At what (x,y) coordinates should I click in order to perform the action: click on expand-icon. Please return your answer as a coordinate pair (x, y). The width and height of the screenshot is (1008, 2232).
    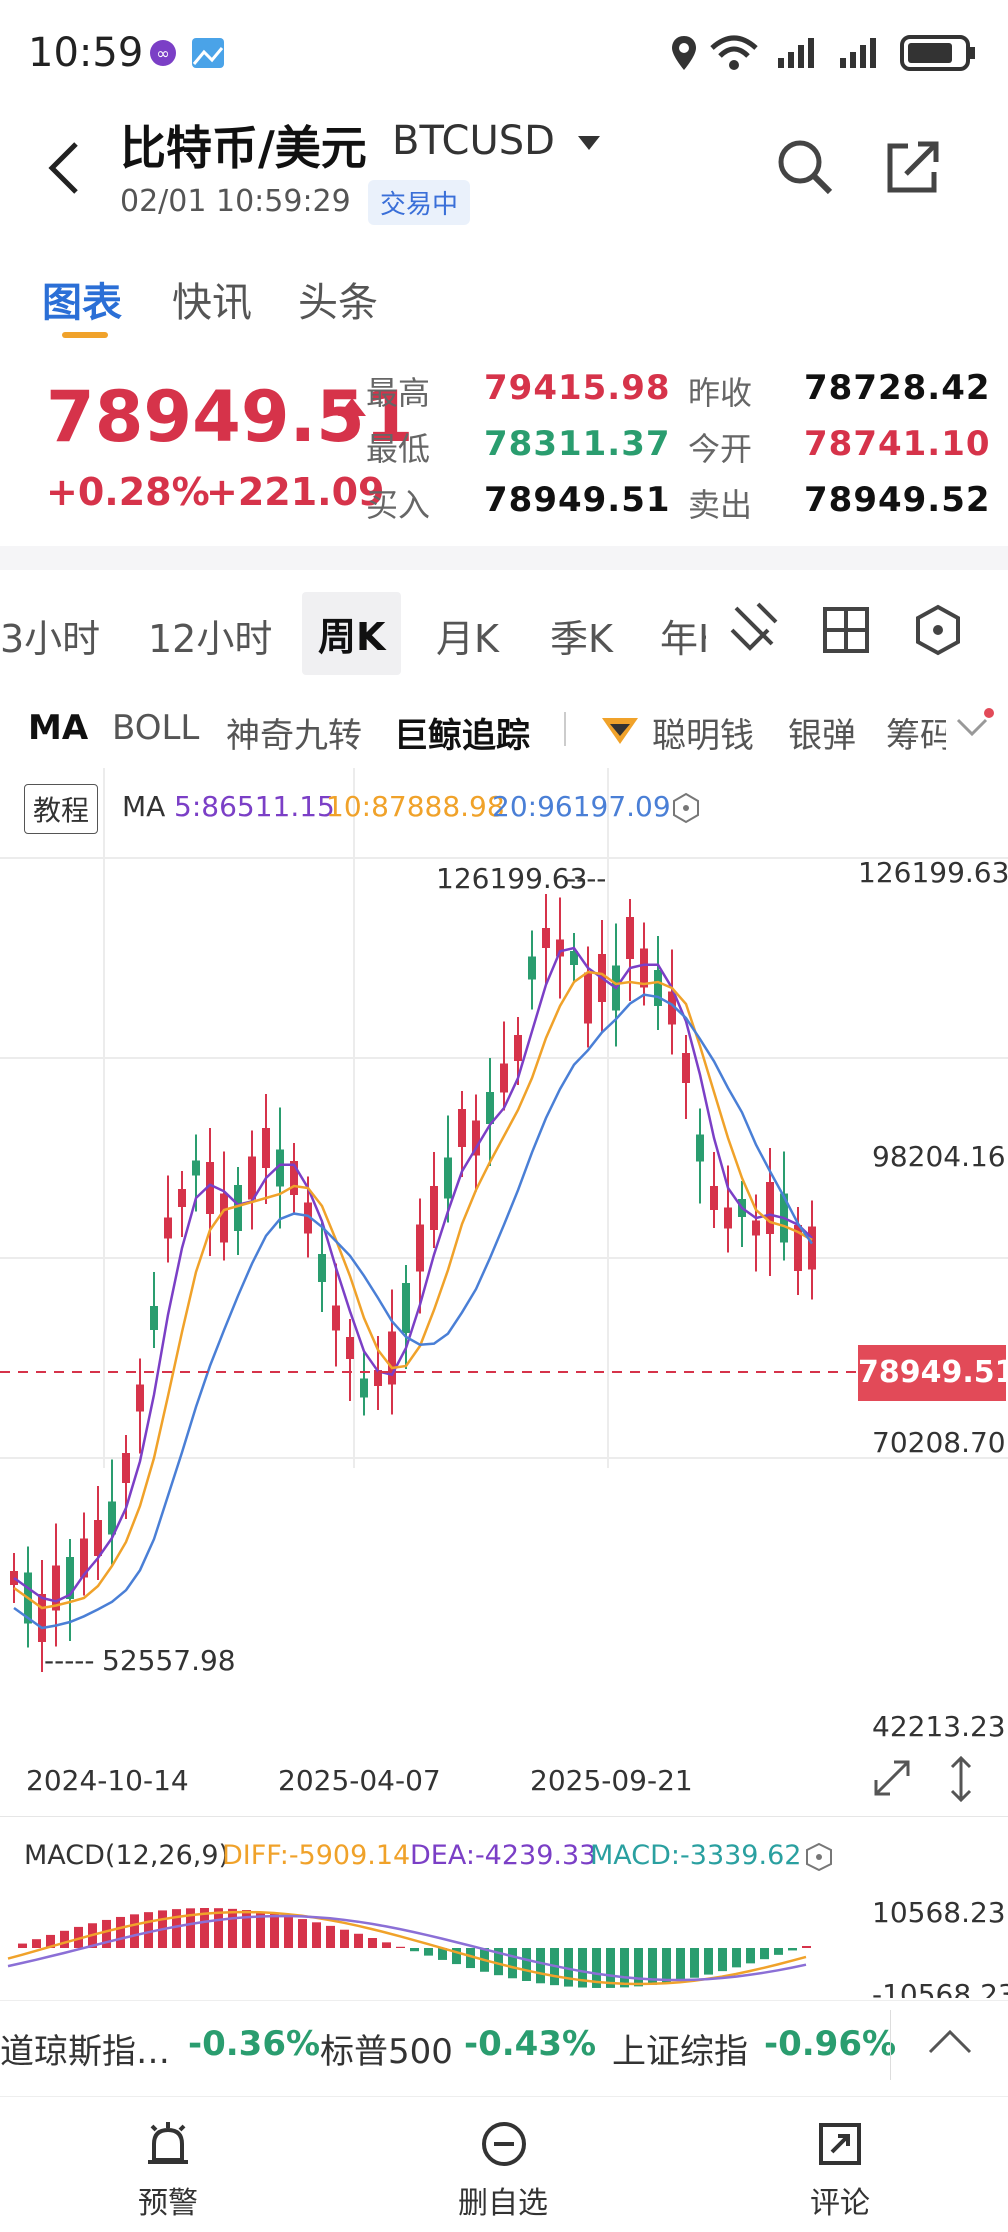
    Looking at the image, I should click on (892, 1778).